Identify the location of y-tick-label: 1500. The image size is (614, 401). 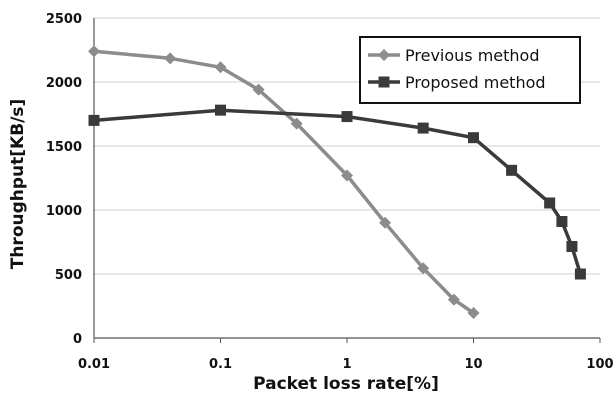
(64, 147).